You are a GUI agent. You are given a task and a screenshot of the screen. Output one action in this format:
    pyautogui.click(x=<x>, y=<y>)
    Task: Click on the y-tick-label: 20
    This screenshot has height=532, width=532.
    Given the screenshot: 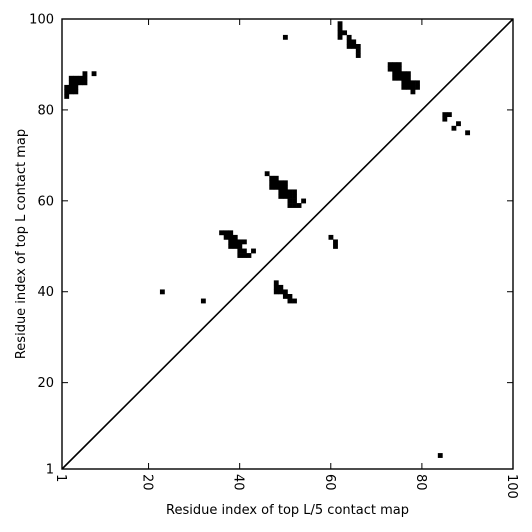 What is the action you would take?
    pyautogui.click(x=45, y=383)
    